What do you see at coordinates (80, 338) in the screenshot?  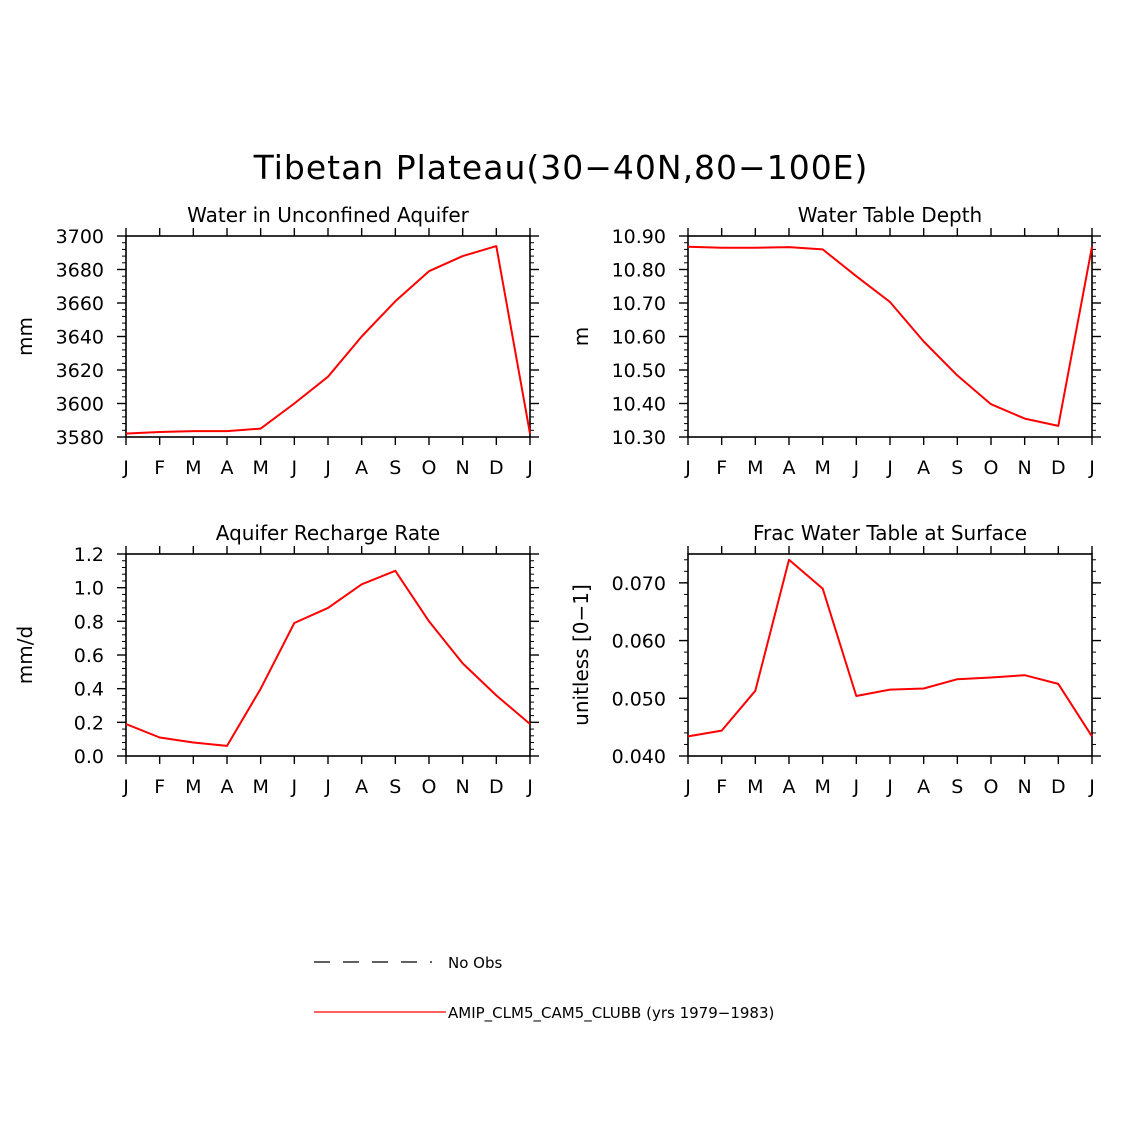 I see `y-tick-label: 3640` at bounding box center [80, 338].